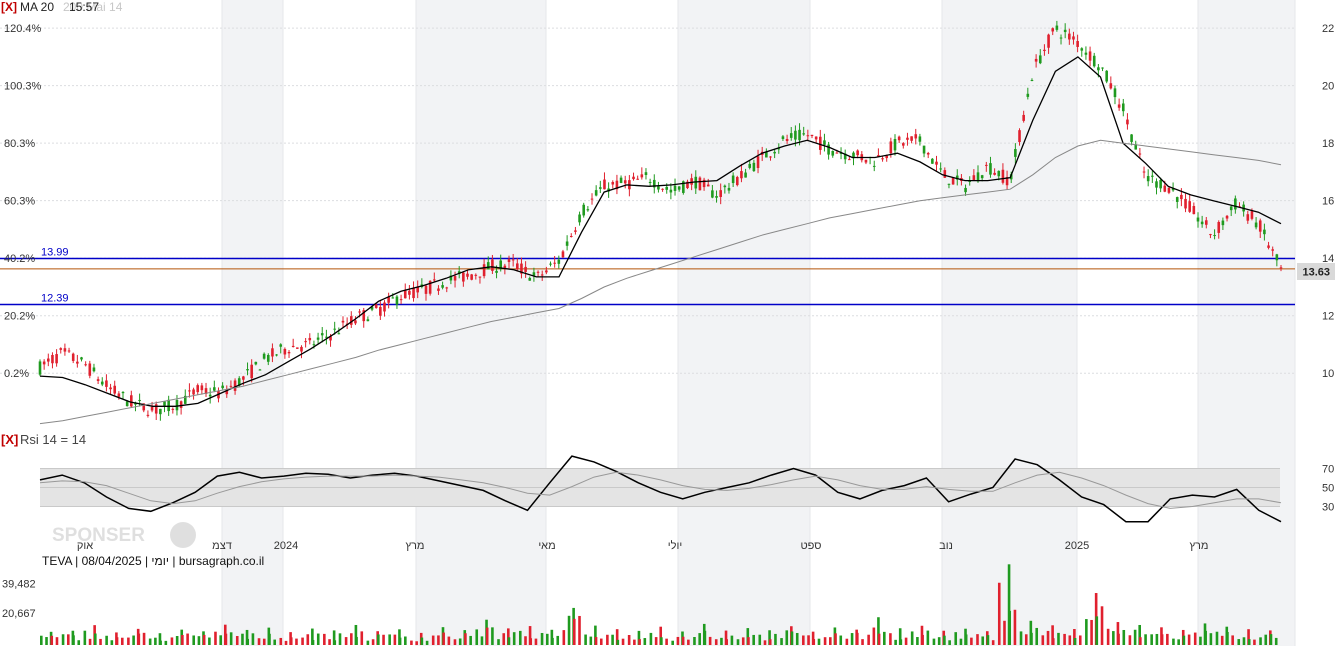  I want to click on time-label: 15:57, so click(84, 7).